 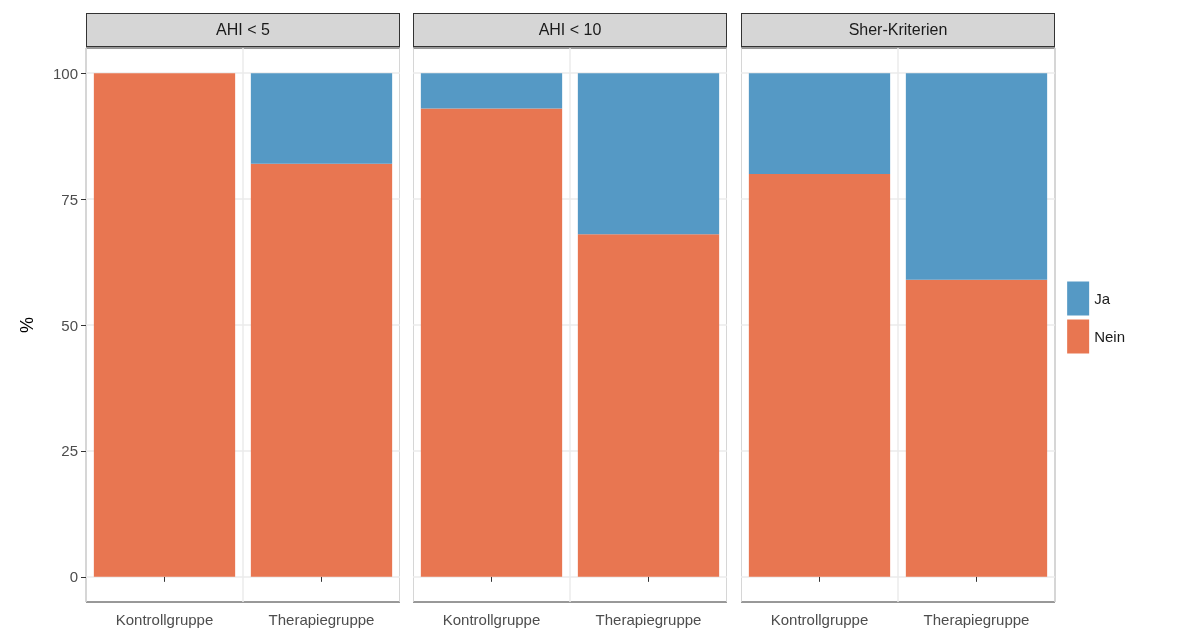 What do you see at coordinates (69, 451) in the screenshot?
I see `y-tick-label: 25` at bounding box center [69, 451].